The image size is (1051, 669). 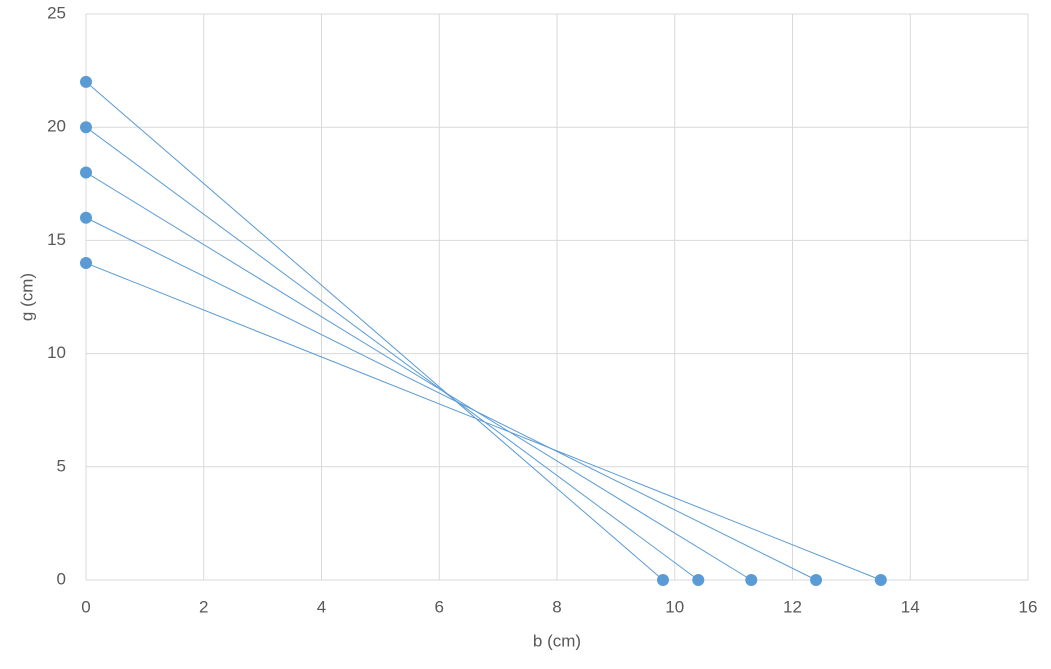 I want to click on x-tick-label: 8, so click(x=556, y=606).